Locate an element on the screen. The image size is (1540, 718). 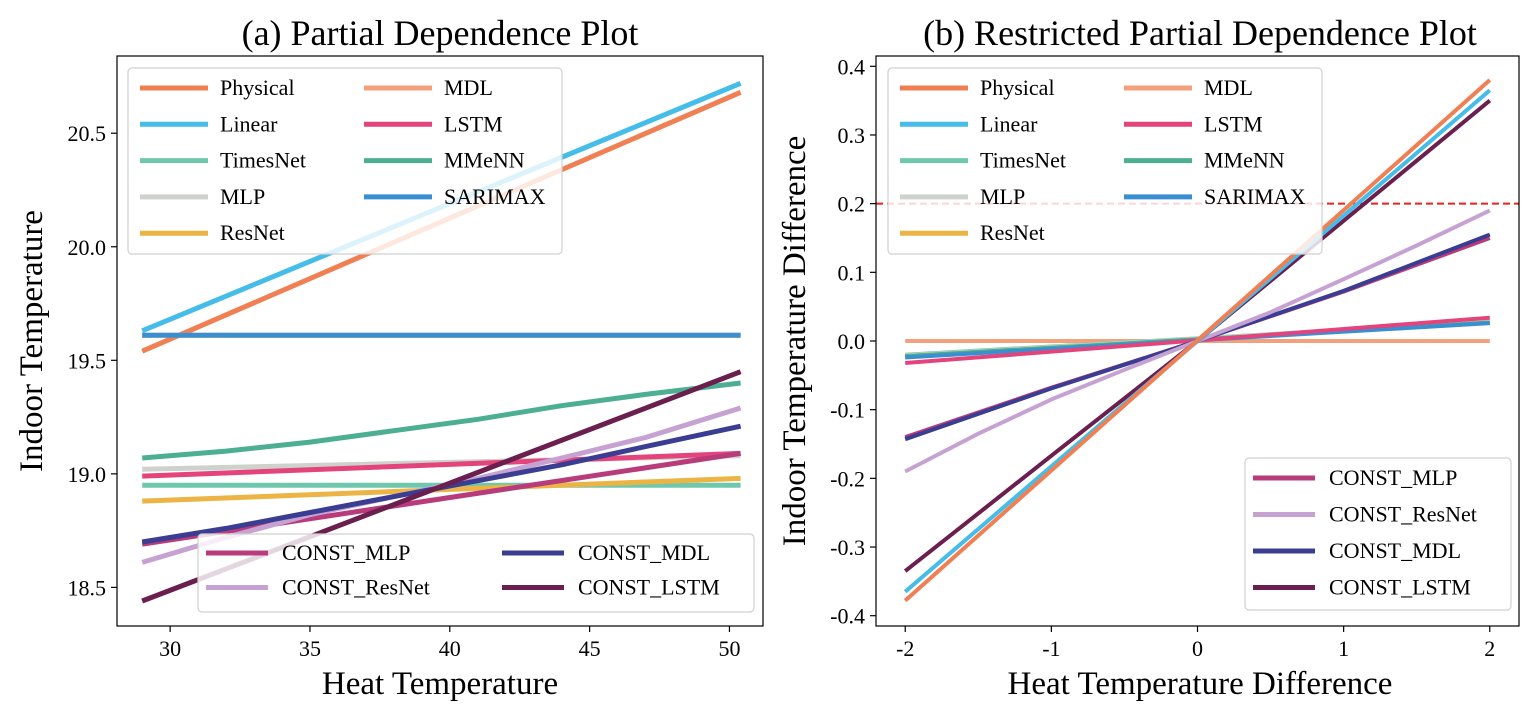
legend-lower-right: CONST_MLP CONST_ResNet CONST_MDL CONST_LSTM is located at coordinates (476, 573).